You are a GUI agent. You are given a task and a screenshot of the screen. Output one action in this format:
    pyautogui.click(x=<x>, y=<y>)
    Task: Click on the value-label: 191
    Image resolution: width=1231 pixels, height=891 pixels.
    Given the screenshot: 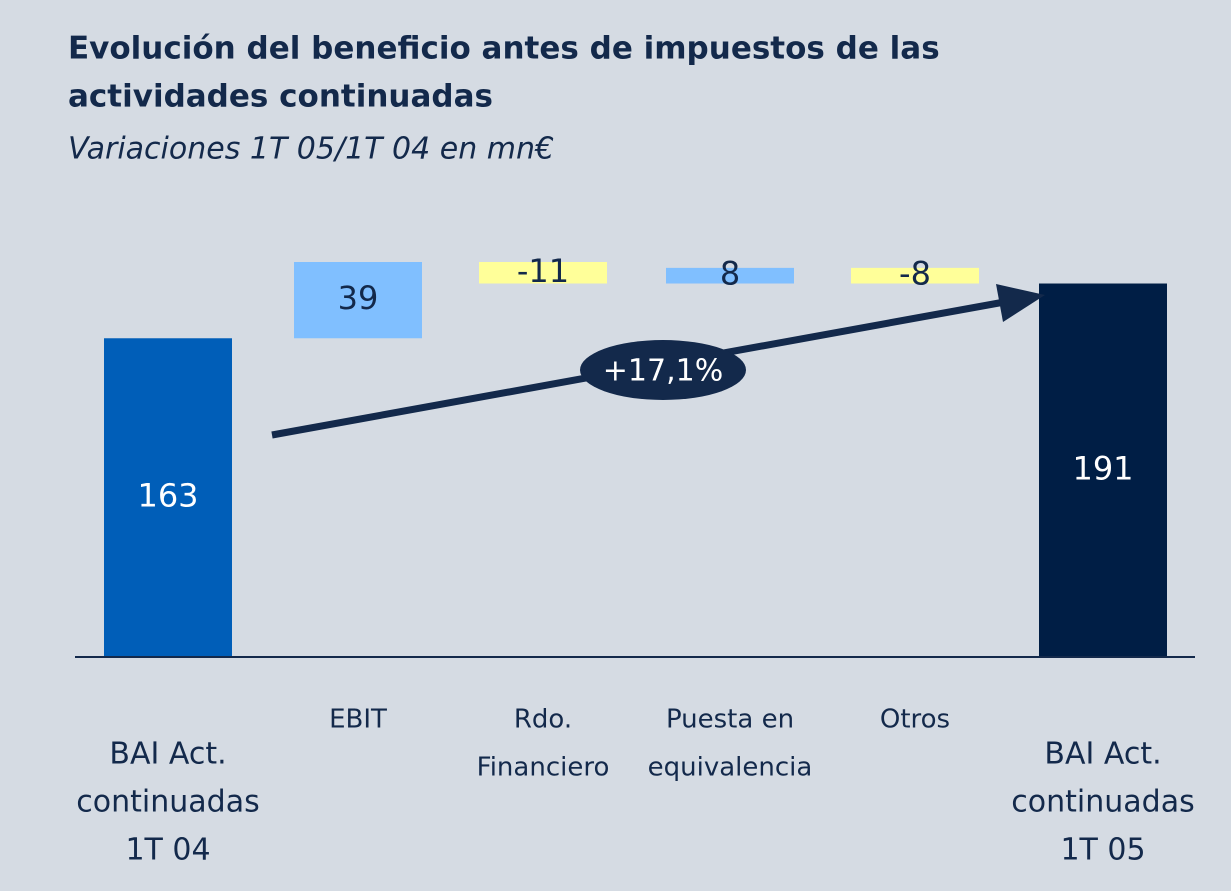 What is the action you would take?
    pyautogui.click(x=1102, y=468)
    